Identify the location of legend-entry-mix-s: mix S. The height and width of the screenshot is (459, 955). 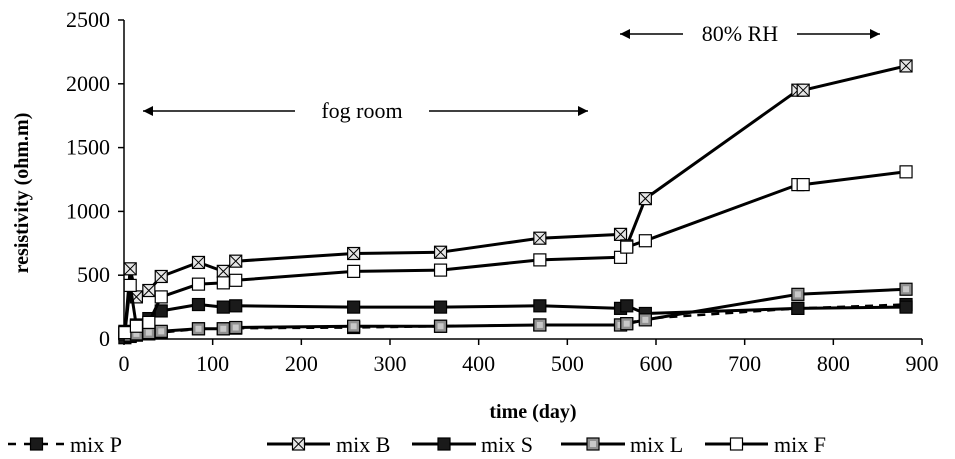
(472, 444).